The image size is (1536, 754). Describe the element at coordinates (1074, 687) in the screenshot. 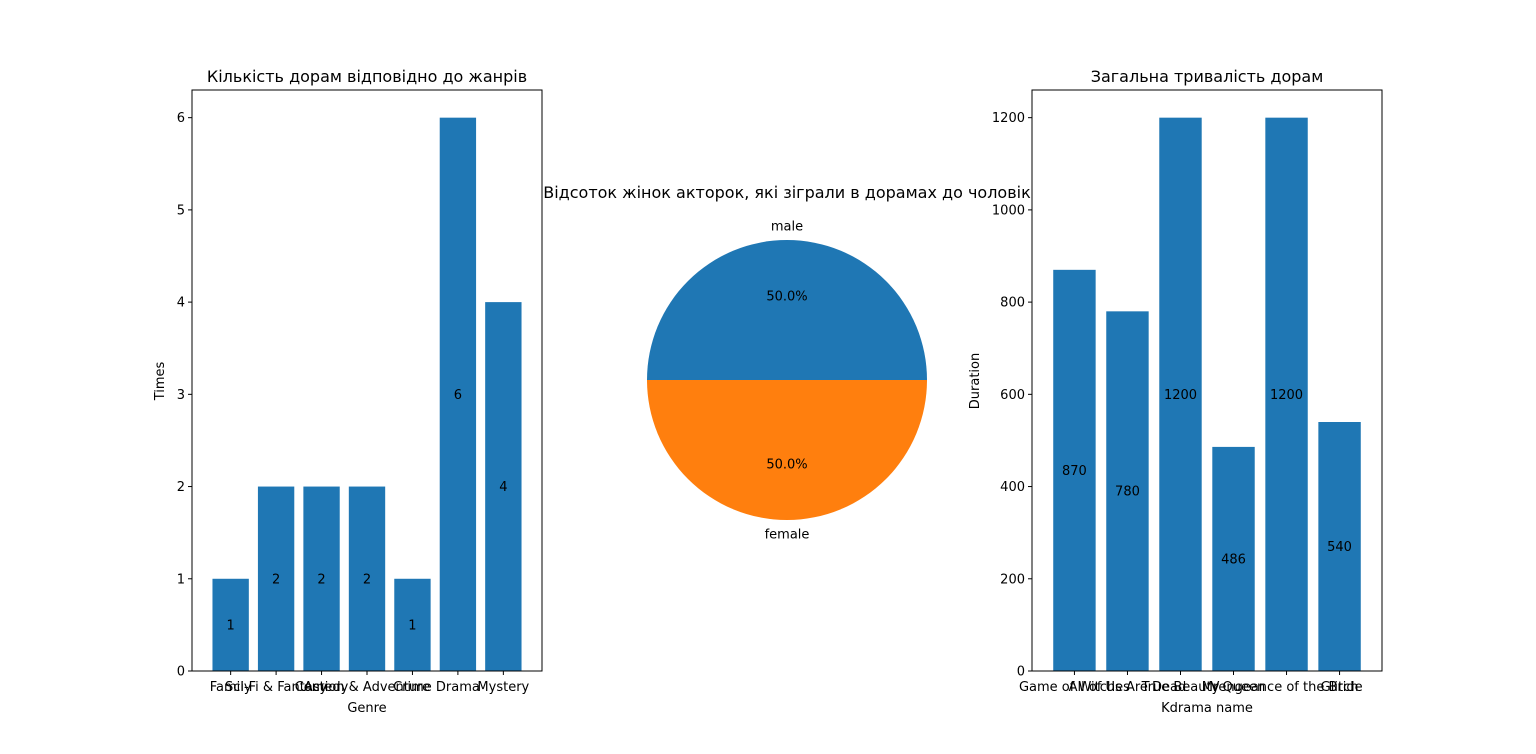

I see `duration-xtick-label: Game of Witches` at that location.